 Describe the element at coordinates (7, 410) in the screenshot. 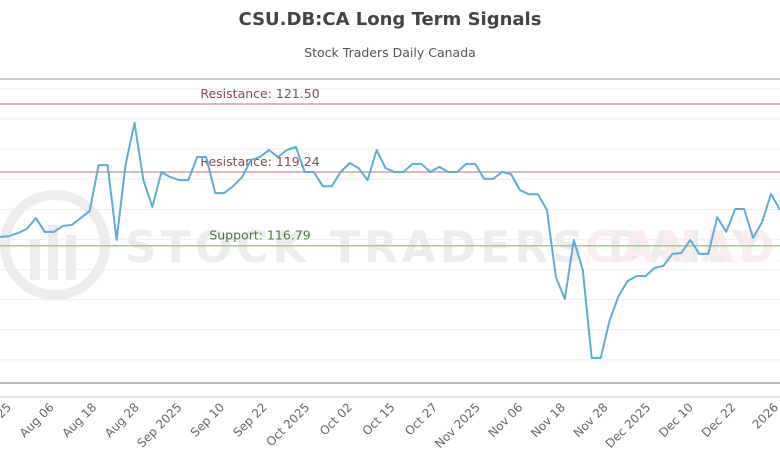

I see `x-tick-label: 25` at that location.